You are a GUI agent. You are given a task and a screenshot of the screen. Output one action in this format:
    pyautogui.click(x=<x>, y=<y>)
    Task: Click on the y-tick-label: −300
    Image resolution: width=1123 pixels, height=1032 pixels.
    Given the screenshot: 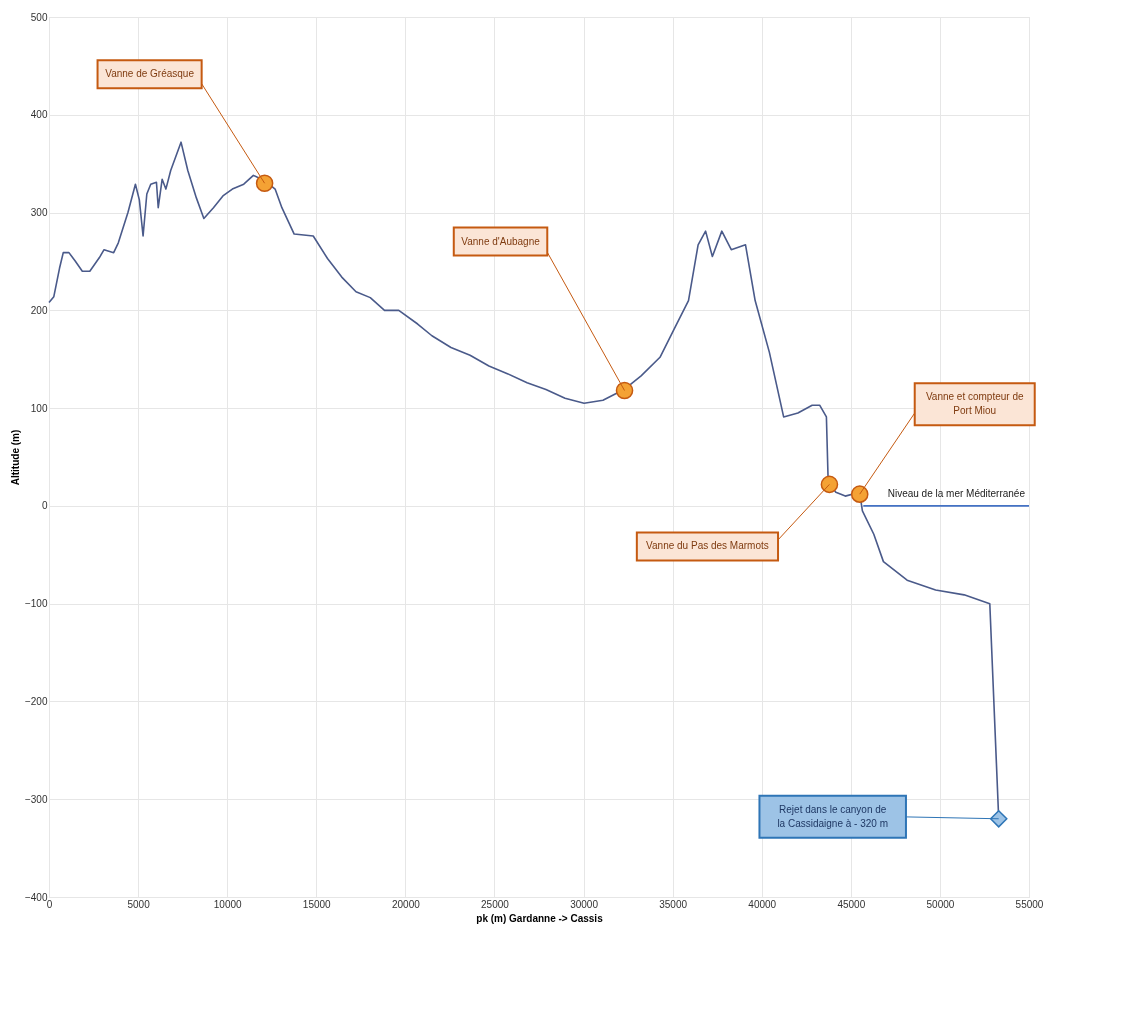 What is the action you would take?
    pyautogui.click(x=36, y=799)
    